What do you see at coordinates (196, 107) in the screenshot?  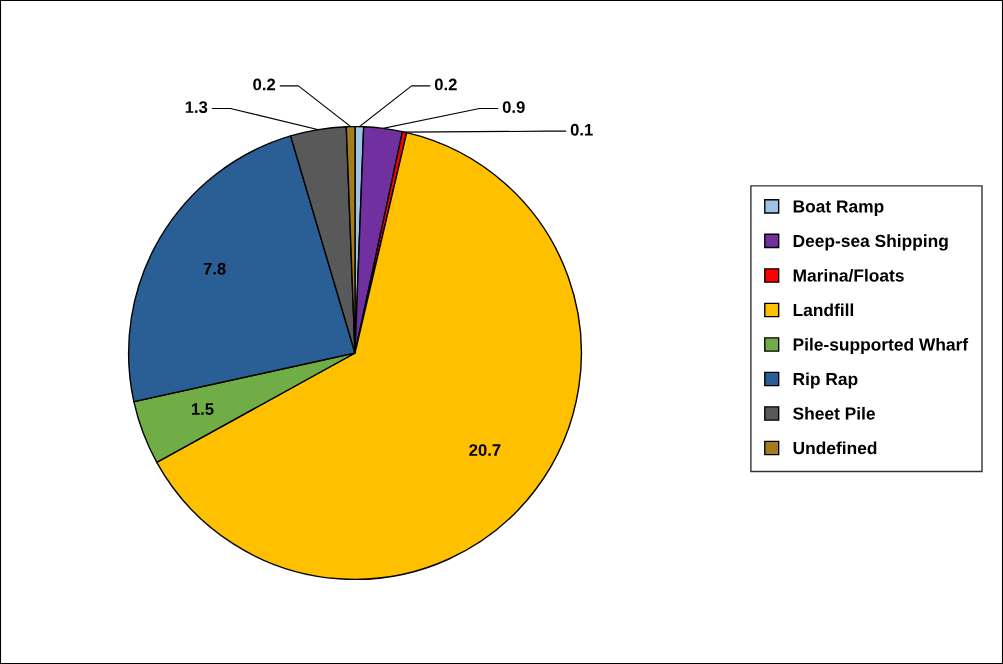 I see `data-label: 1.3` at bounding box center [196, 107].